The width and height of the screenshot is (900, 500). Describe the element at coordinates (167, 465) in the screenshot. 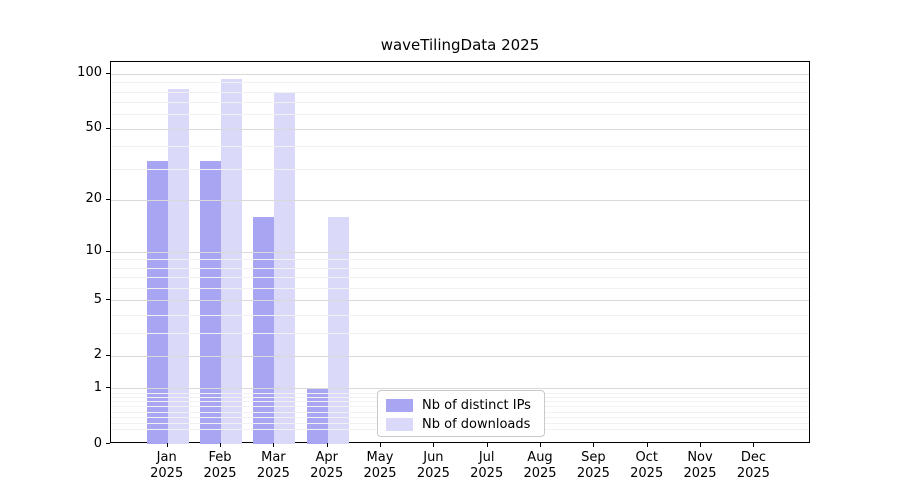

I see `x-tick-label-jan: Jan 2025` at that location.